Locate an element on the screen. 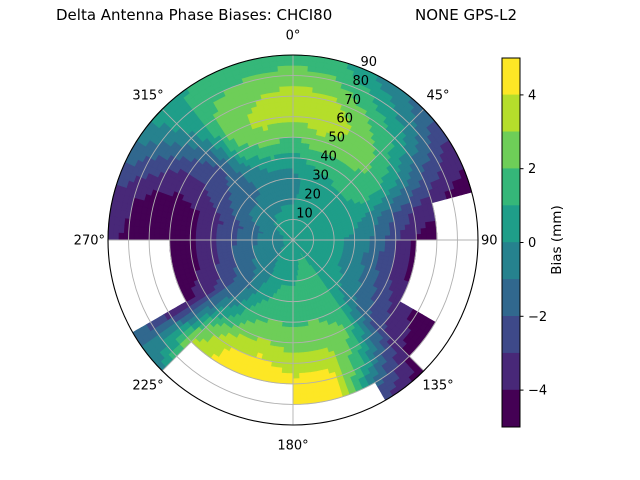  azimuth-label-180: 180° is located at coordinates (292, 446).